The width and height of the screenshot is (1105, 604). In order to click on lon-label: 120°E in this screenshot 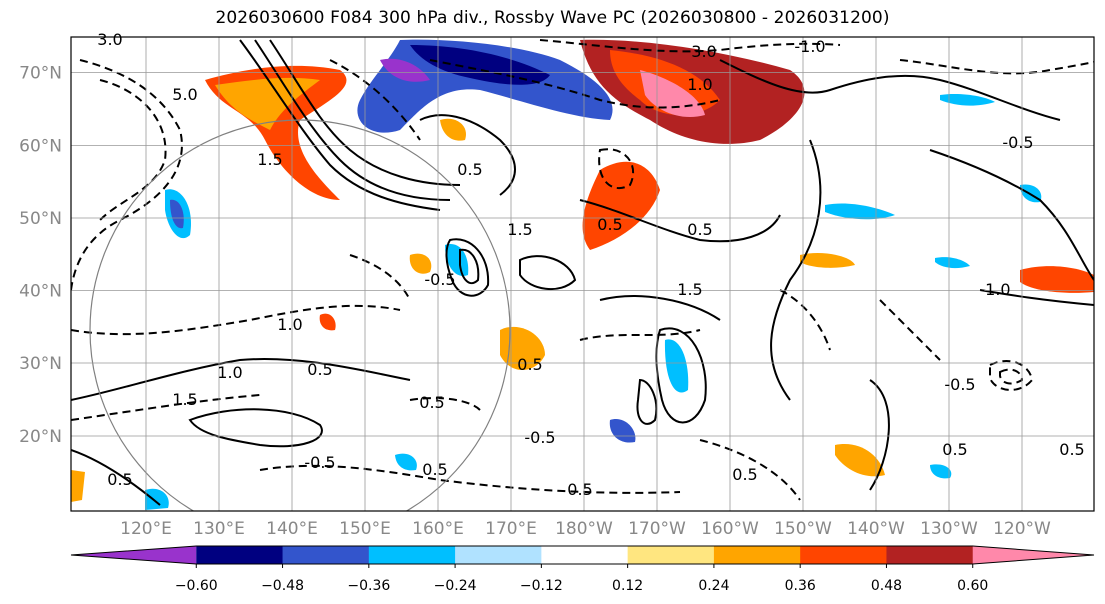, I will do `click(146, 529)`.